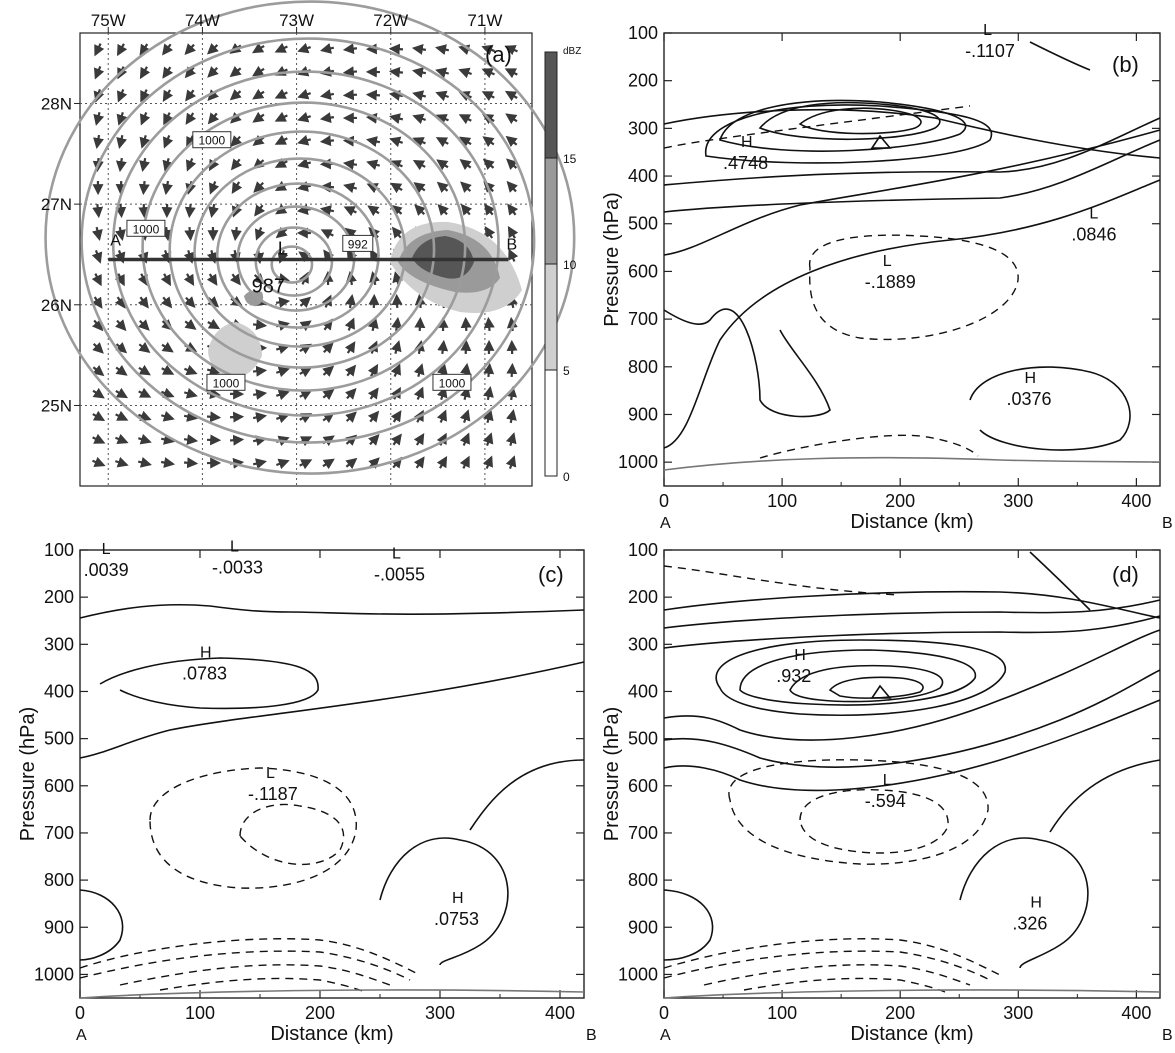 Image resolution: width=1175 pixels, height=1053 pixels. I want to click on reflectivity-medium-c, so click(254, 298).